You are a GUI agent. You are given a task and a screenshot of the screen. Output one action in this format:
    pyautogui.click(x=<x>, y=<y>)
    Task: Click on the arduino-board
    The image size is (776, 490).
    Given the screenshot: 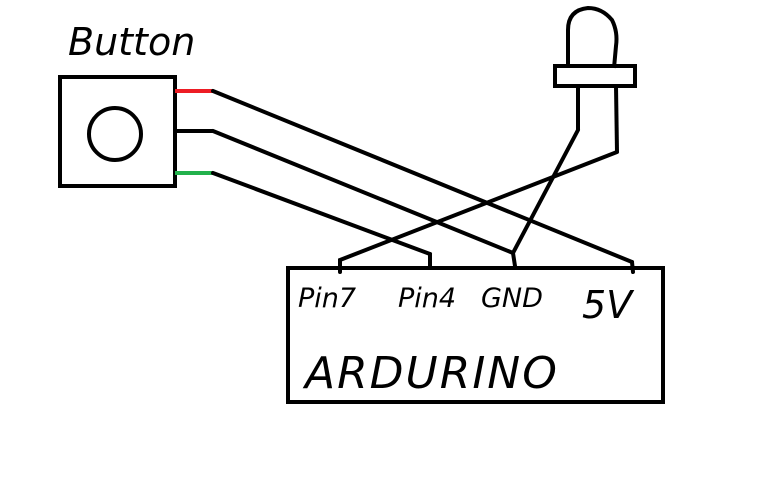 What is the action you would take?
    pyautogui.click(x=475, y=335)
    